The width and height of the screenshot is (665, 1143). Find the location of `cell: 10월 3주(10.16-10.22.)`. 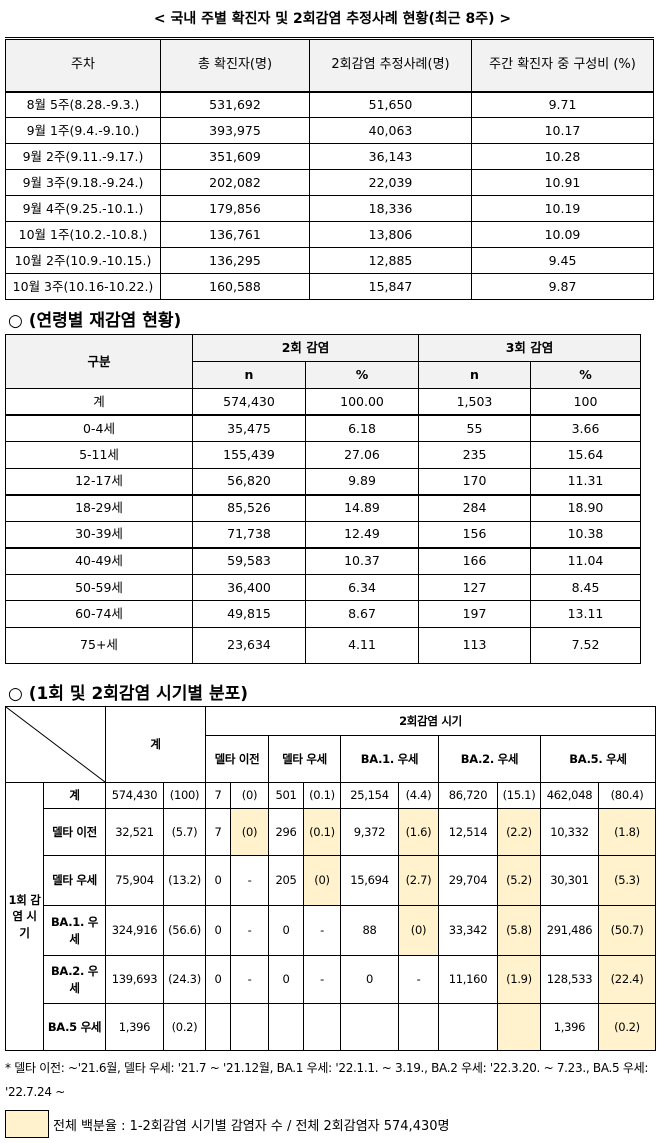

cell: 10월 3주(10.16-10.22.) is located at coordinates (83, 286).